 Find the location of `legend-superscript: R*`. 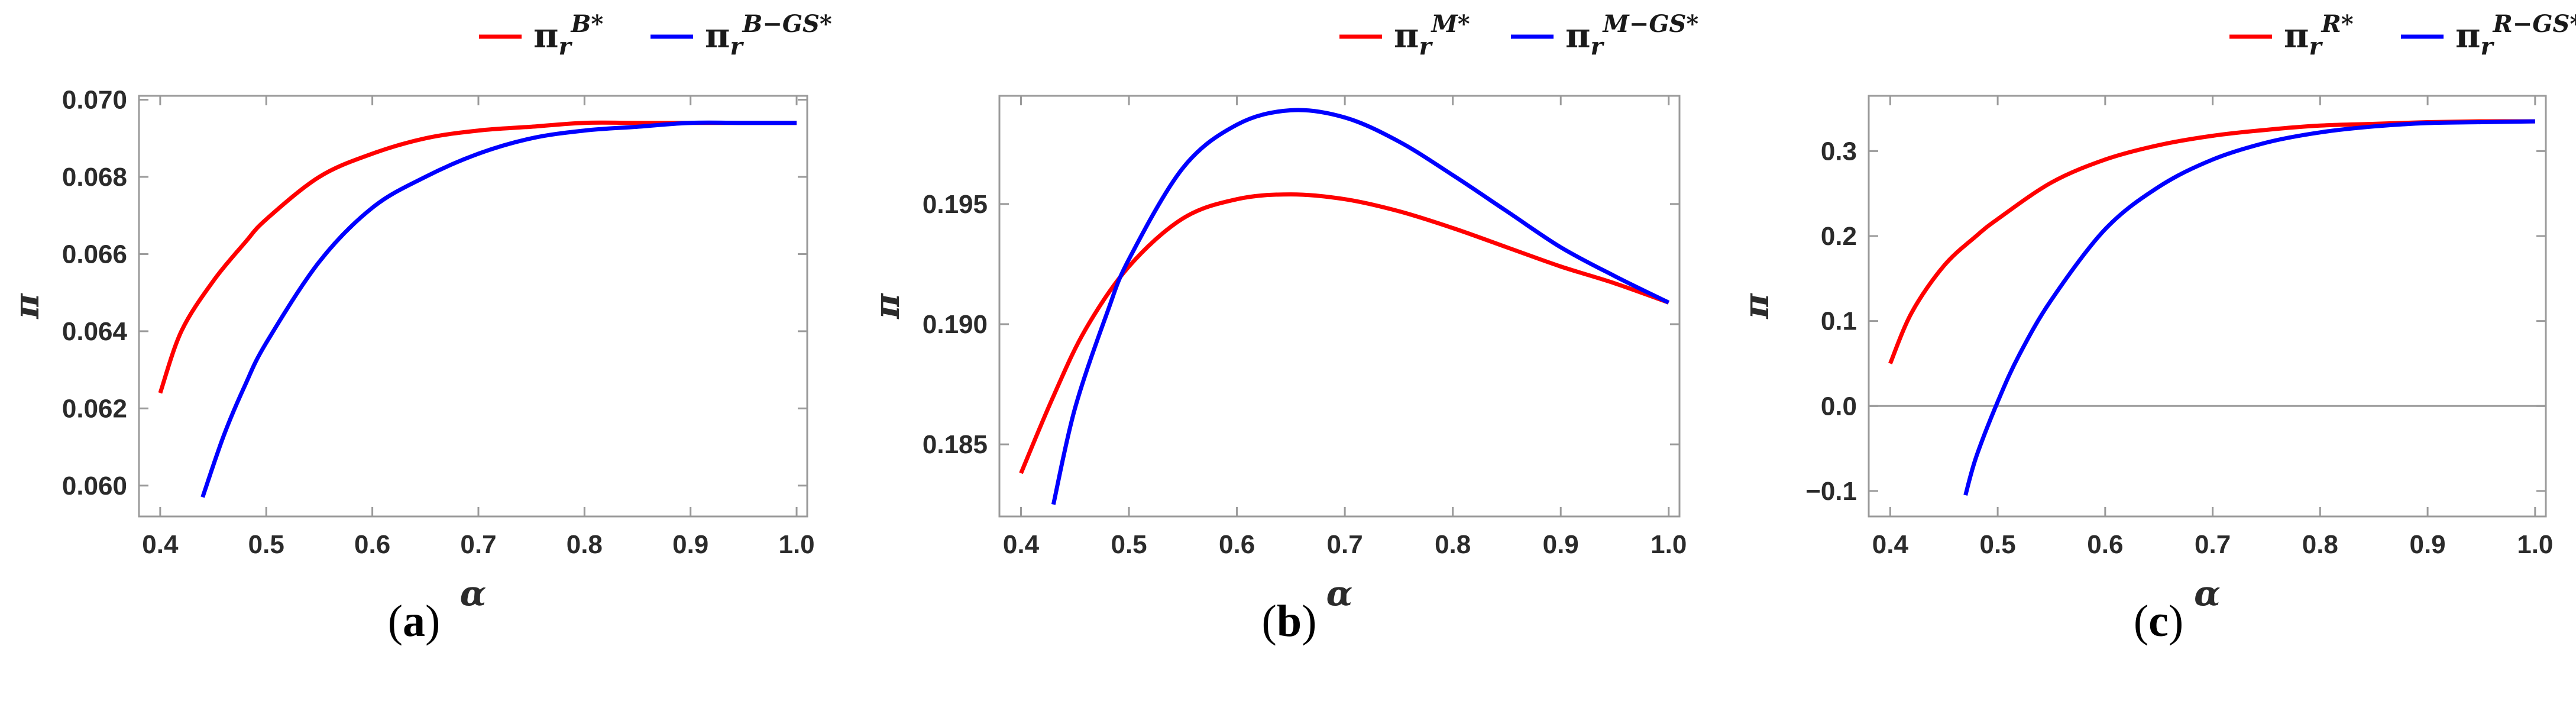

legend-superscript: R* is located at coordinates (2338, 24).